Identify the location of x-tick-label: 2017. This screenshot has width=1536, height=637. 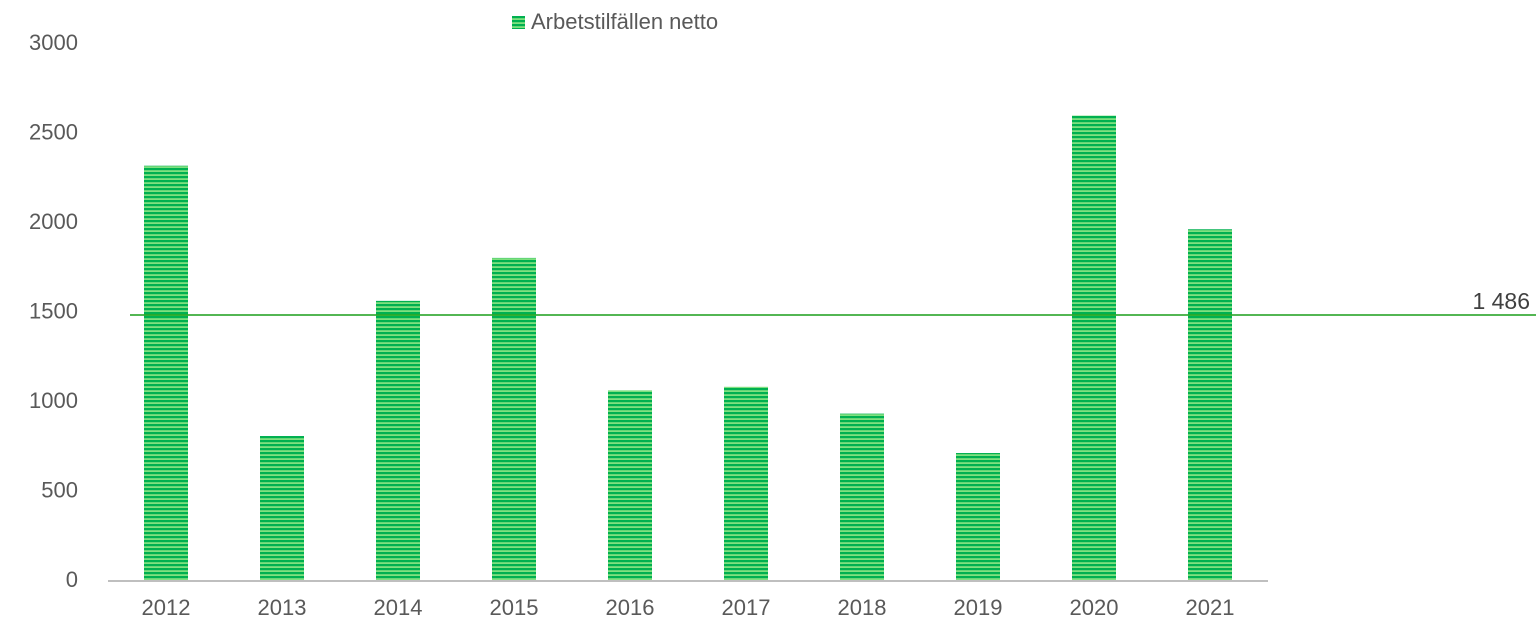
(746, 607).